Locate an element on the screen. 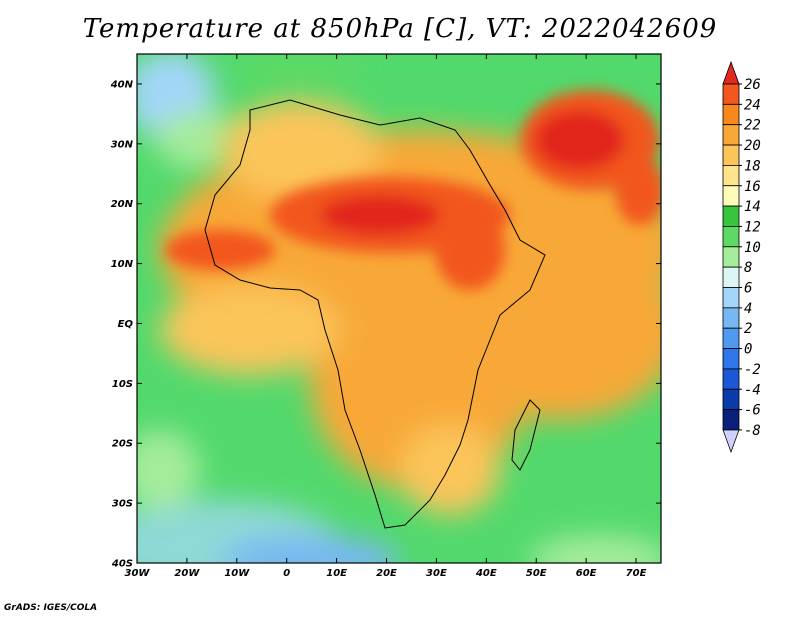 The height and width of the screenshot is (618, 800). lon-tick-label: 30E is located at coordinates (436, 573).